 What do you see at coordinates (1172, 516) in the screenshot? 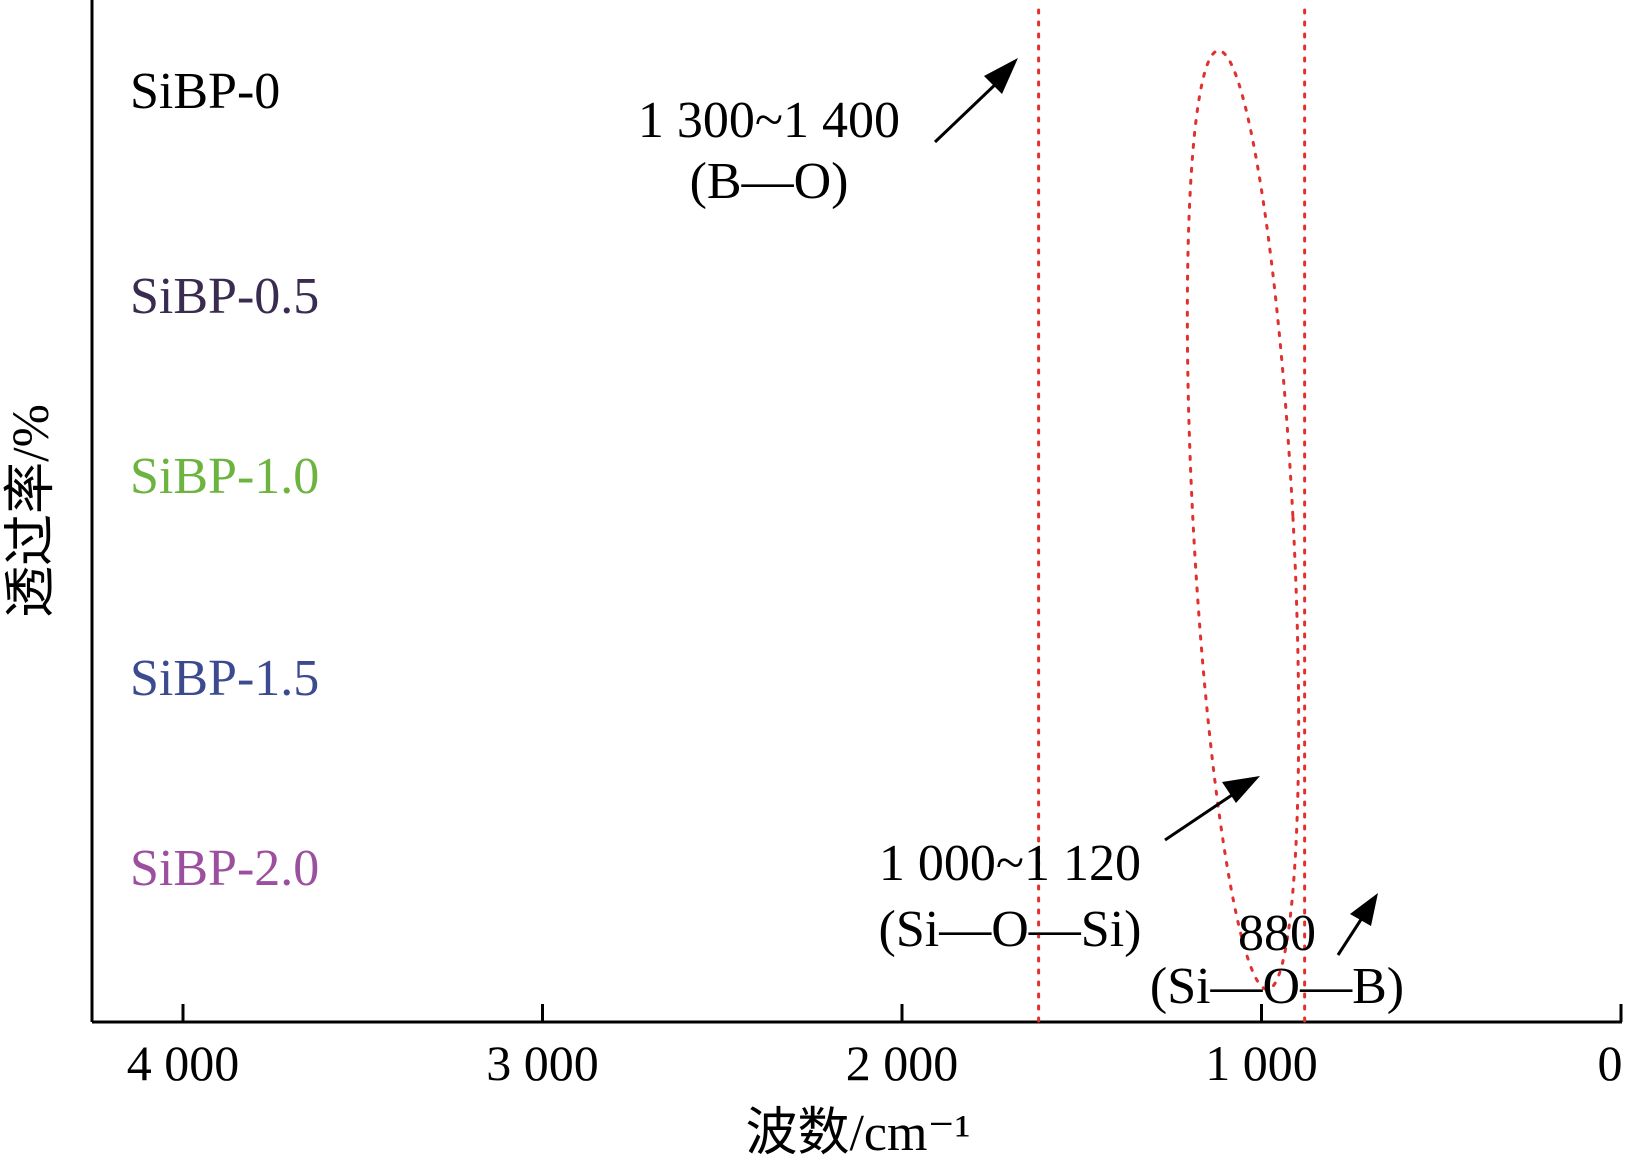
I see `reference-lines` at bounding box center [1172, 516].